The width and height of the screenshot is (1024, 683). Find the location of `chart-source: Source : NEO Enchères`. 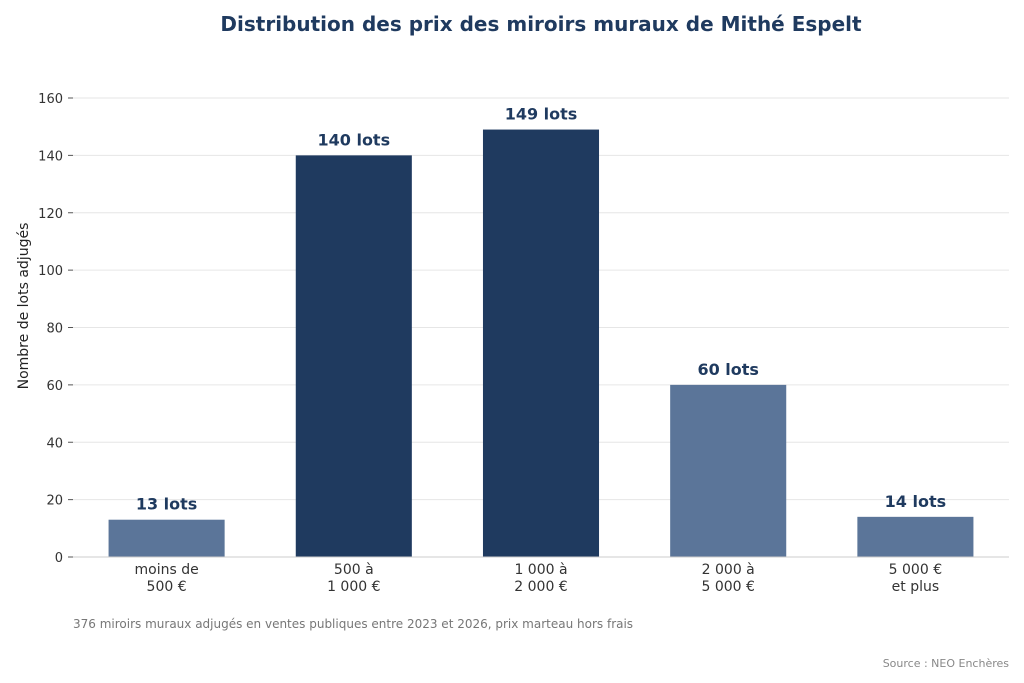

chart-source: Source : NEO Enchères is located at coordinates (945, 663).